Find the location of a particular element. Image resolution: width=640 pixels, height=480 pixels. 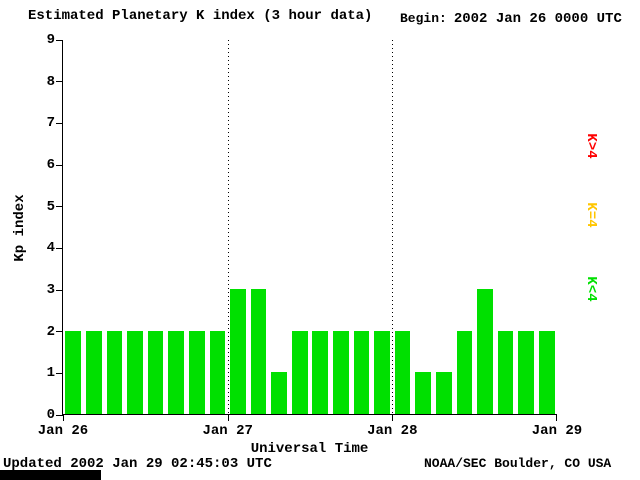

x-axis-tick-label: Jan 29 is located at coordinates (557, 431).